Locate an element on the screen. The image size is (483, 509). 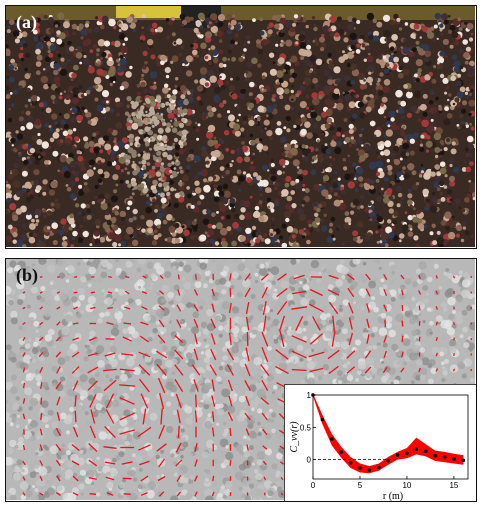
x-tick-label: 10 is located at coordinates (406, 485).